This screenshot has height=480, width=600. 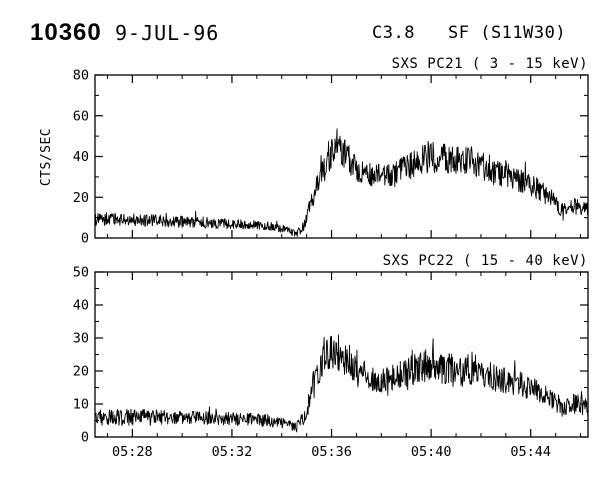 I want to click on y-tick-label: 60, so click(x=81, y=116).